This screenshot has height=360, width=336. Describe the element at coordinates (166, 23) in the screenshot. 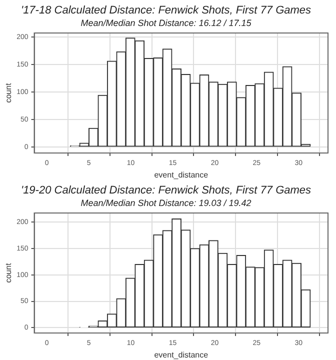

I see `chart-subtitle: Mean/Median Shot Distance: 16.12 / 17.15` at that location.